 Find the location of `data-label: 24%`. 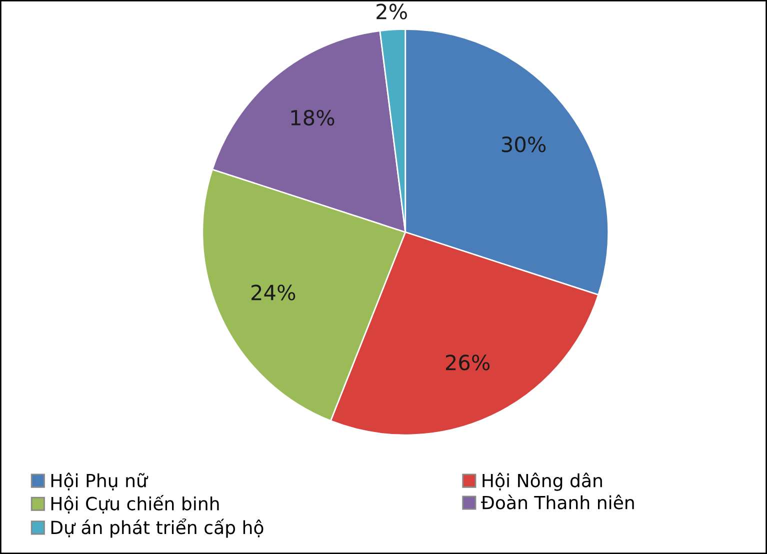

data-label: 24% is located at coordinates (274, 292).